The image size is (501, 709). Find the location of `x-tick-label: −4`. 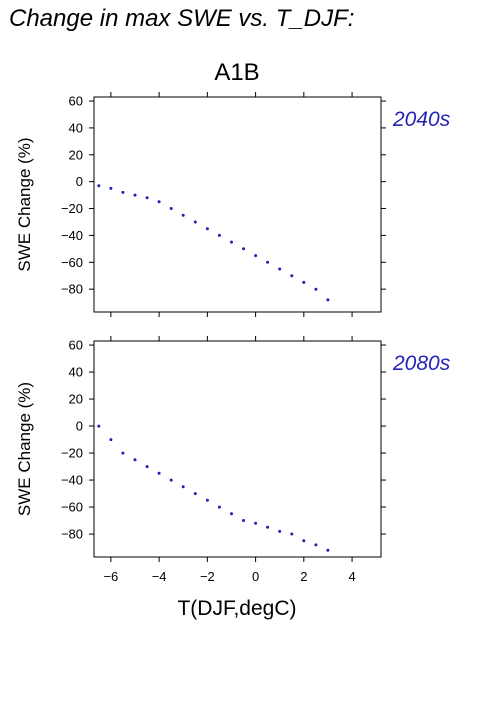

x-tick-label: −4 is located at coordinates (159, 576).